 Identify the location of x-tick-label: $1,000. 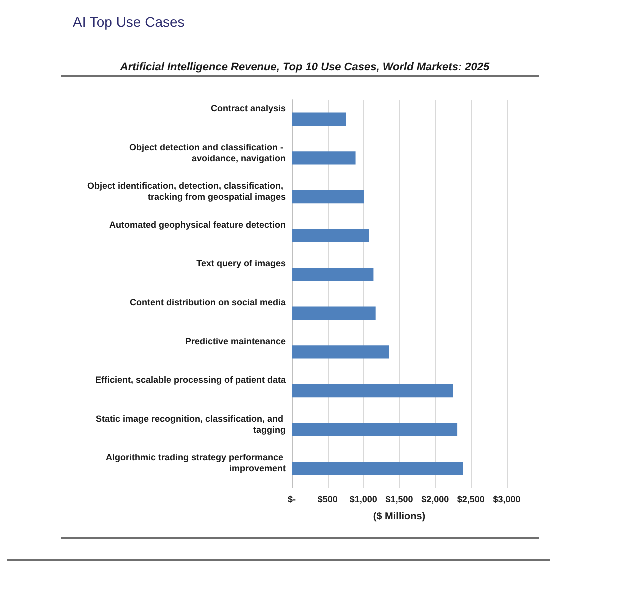
(364, 499).